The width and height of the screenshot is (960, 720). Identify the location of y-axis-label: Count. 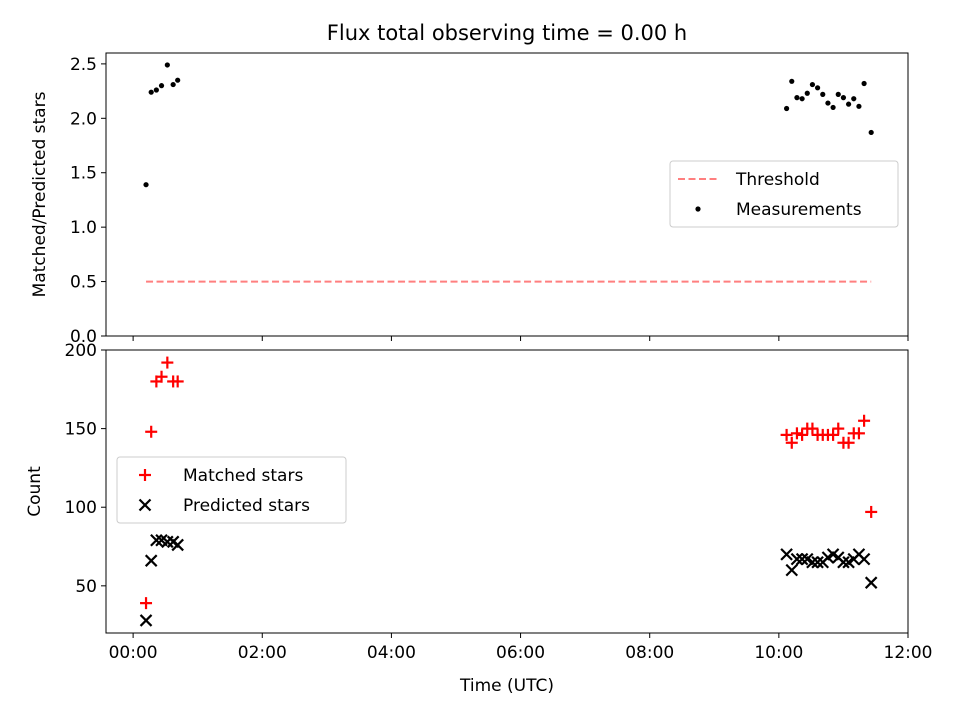
(35, 491).